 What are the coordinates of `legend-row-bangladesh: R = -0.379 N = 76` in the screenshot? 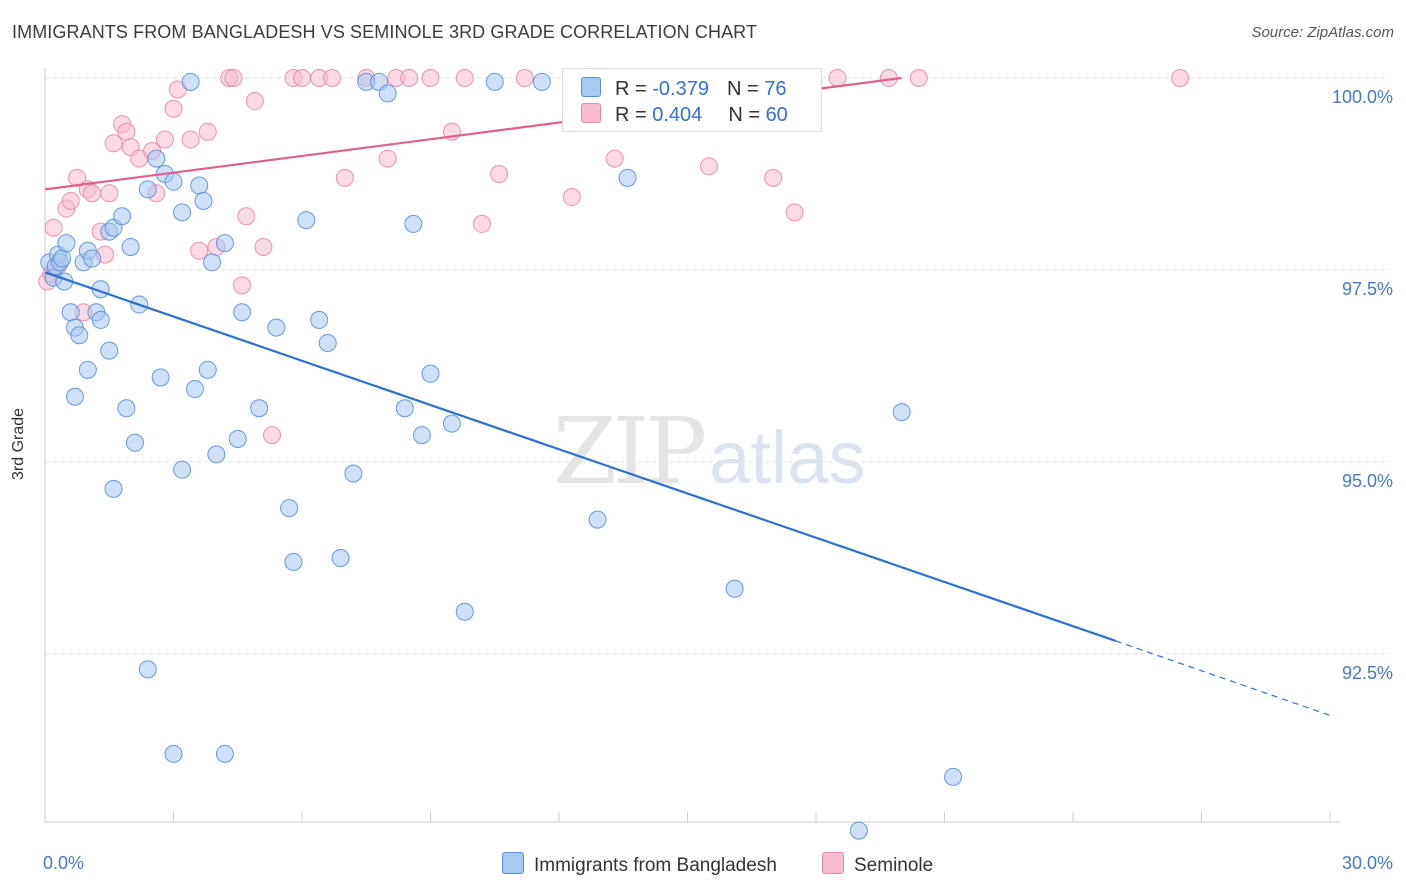 It's located at (683, 89).